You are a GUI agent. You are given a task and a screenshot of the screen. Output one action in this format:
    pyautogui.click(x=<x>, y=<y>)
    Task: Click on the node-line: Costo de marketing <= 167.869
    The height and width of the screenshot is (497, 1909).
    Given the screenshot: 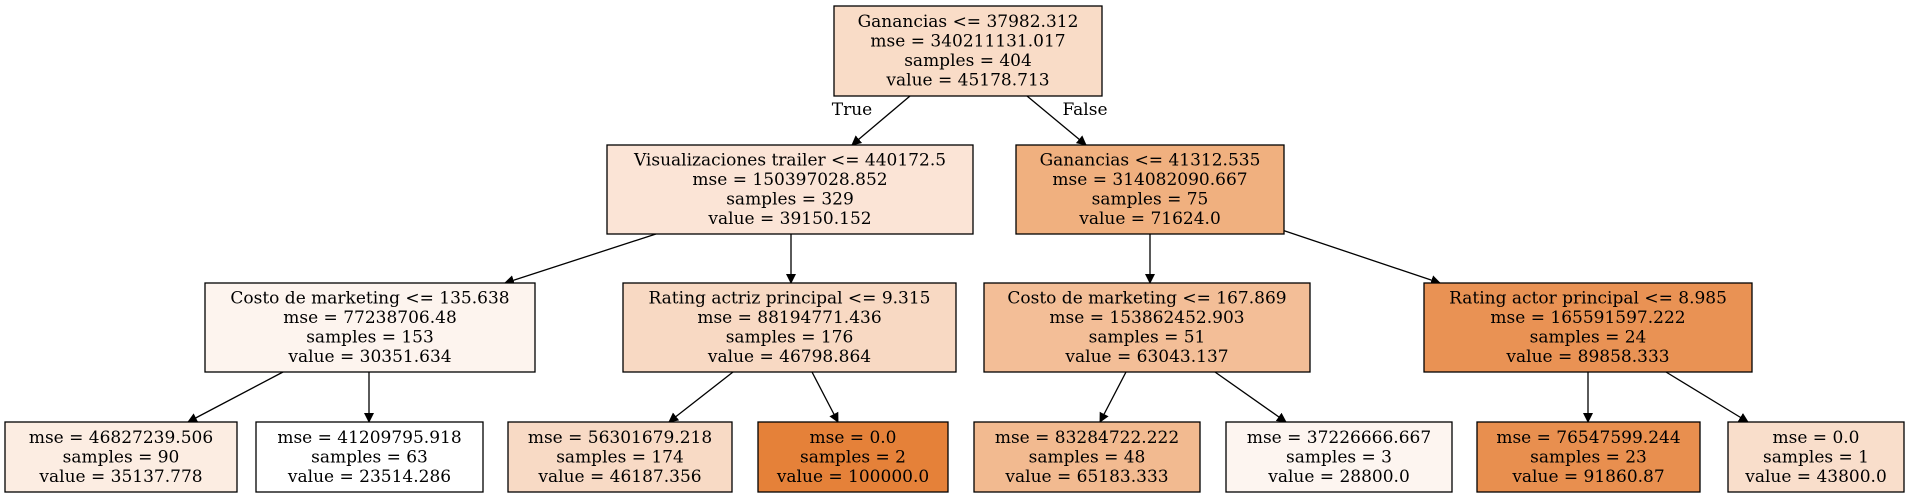 What is the action you would take?
    pyautogui.click(x=1146, y=299)
    